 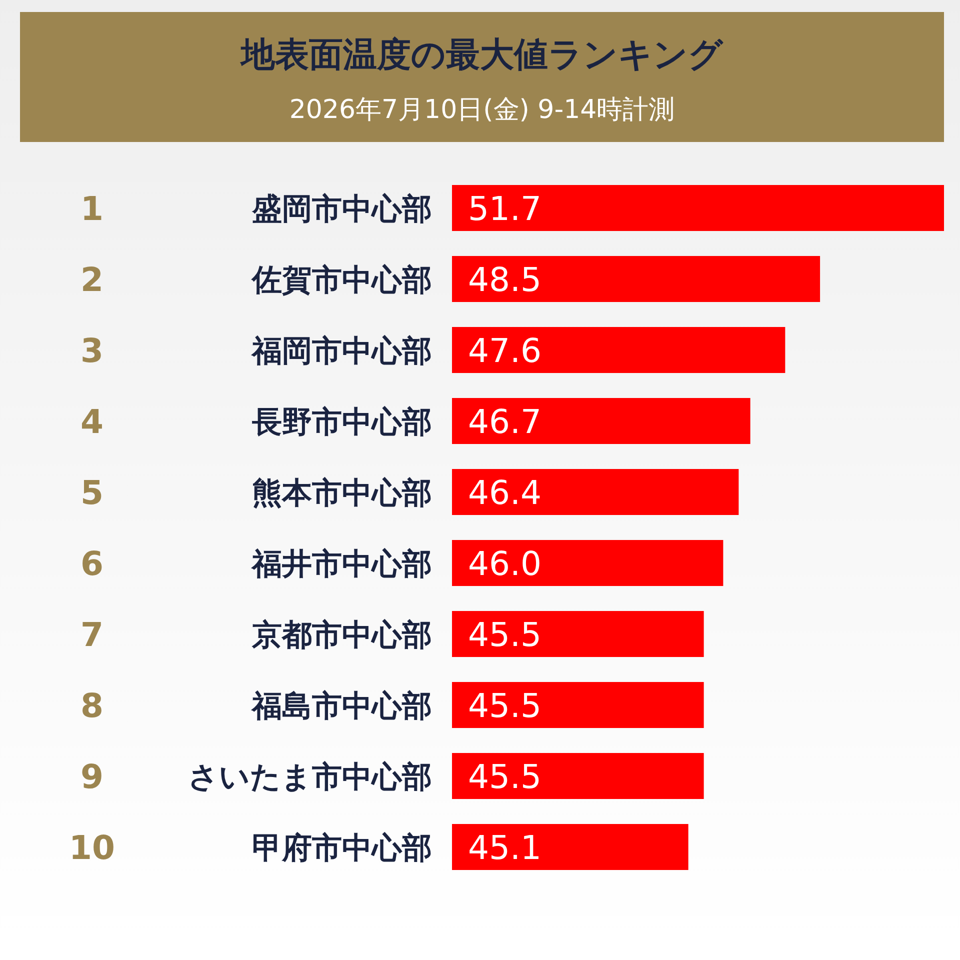 What do you see at coordinates (505, 847) in the screenshot?
I see `data-label: 45.1` at bounding box center [505, 847].